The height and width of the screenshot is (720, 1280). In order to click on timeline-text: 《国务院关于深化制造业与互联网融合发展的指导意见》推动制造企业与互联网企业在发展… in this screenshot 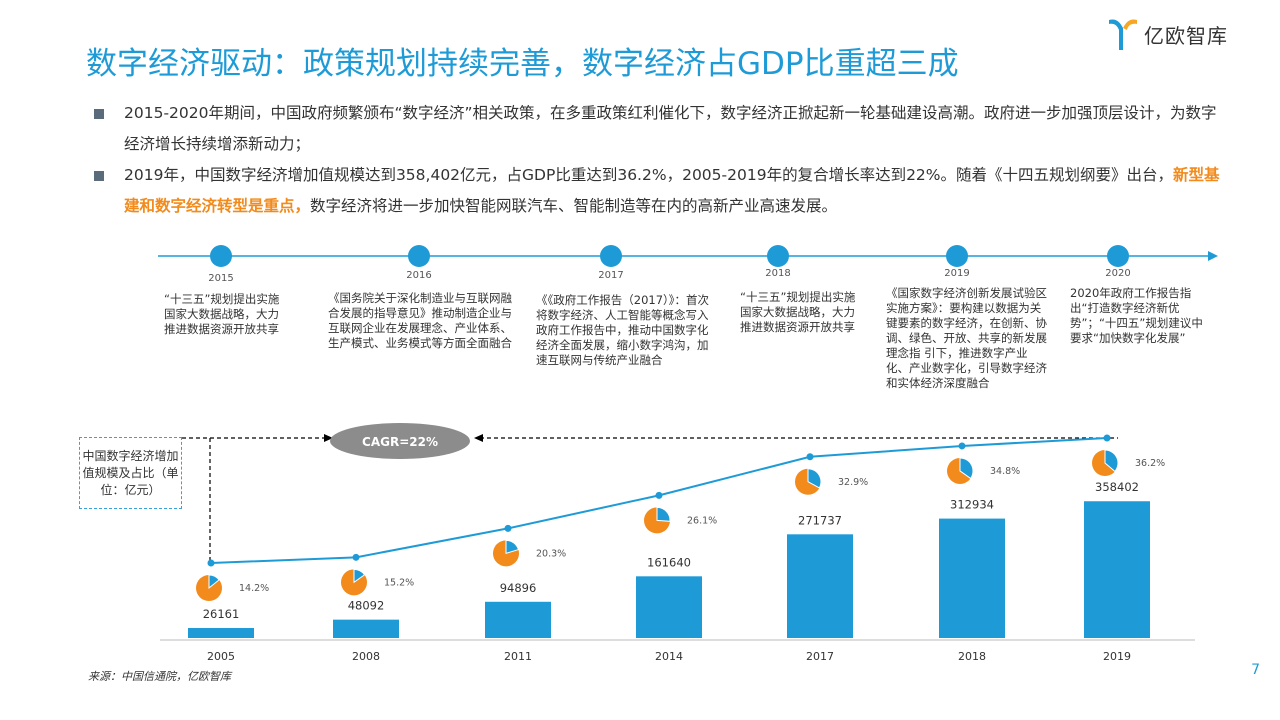, I will do `click(420, 320)`.